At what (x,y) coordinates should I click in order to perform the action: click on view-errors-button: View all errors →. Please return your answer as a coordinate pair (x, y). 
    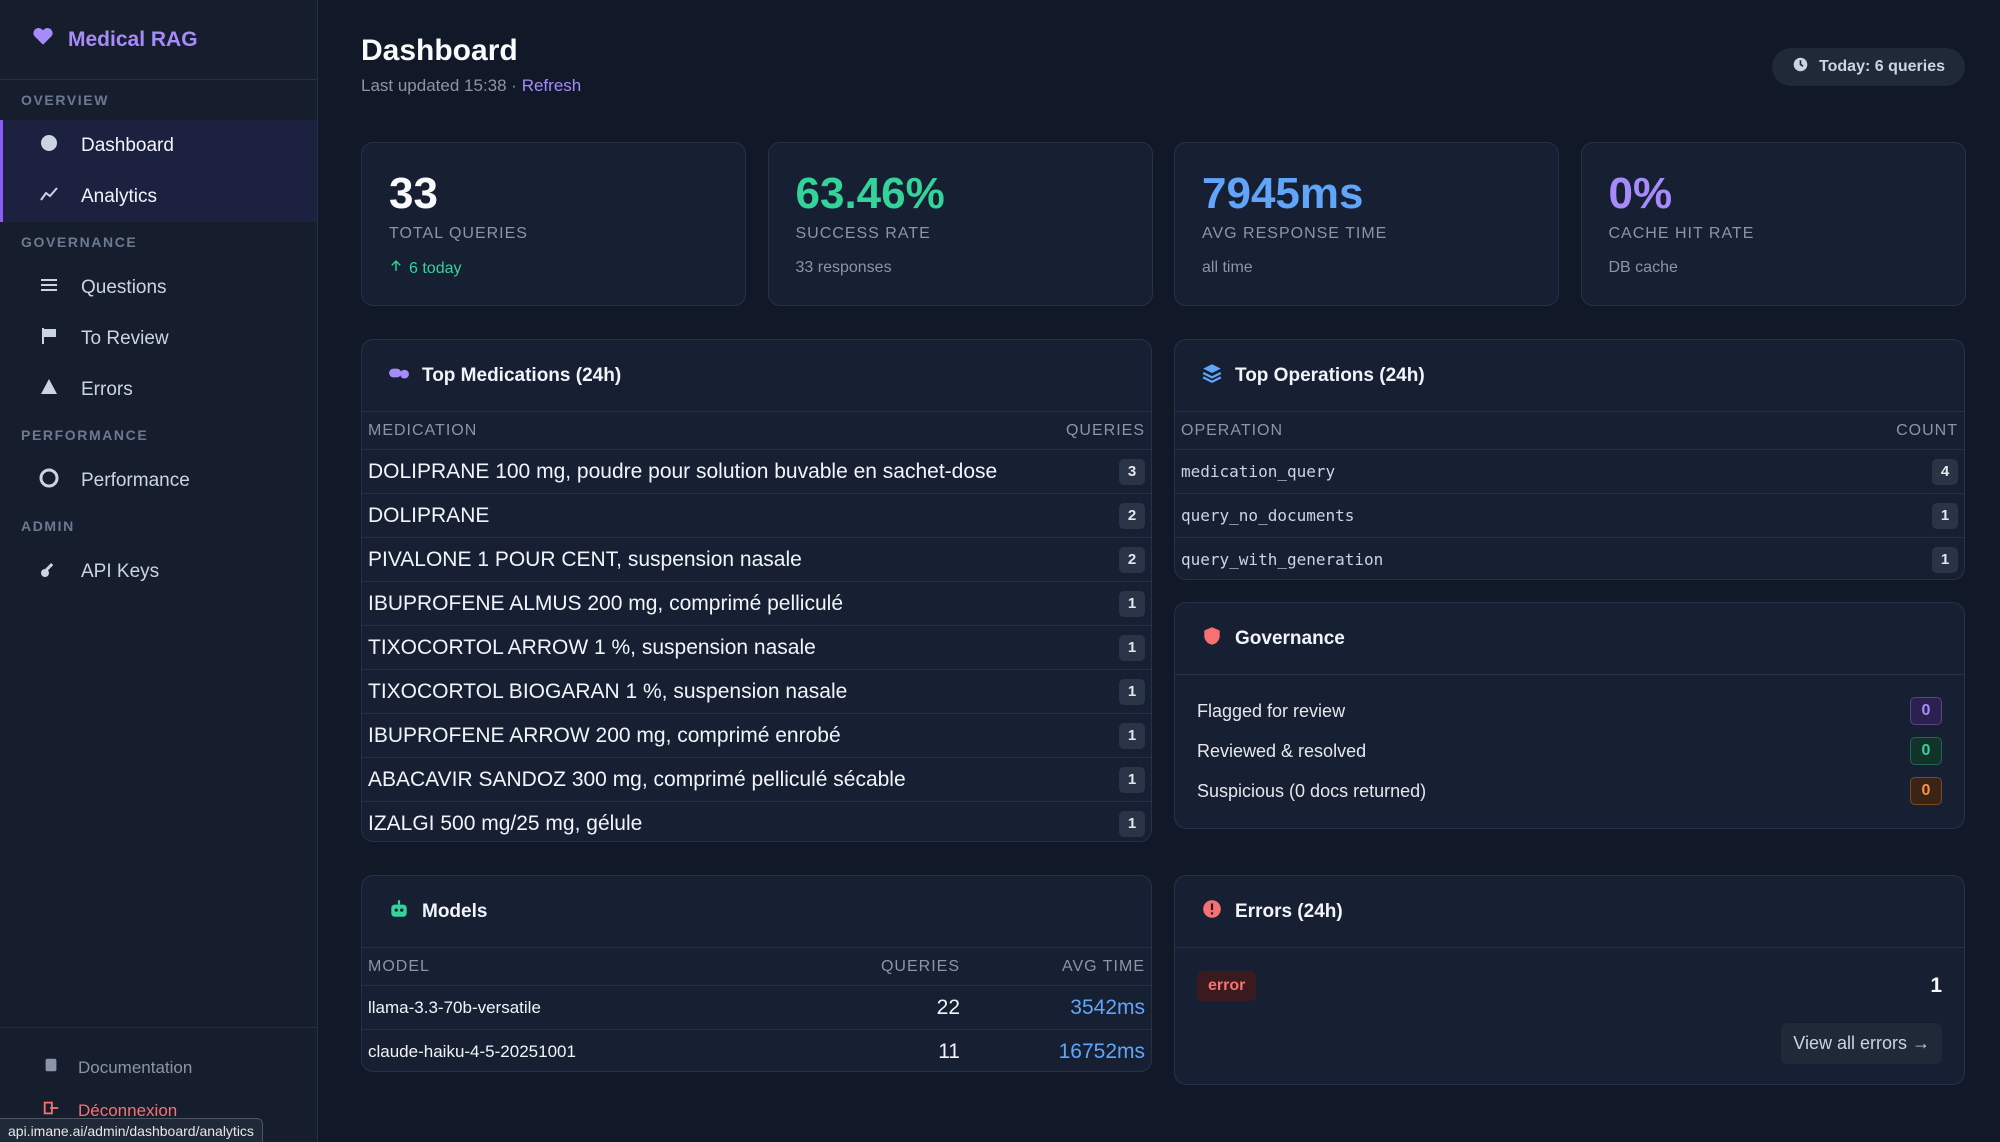
    Looking at the image, I should click on (1861, 1043).